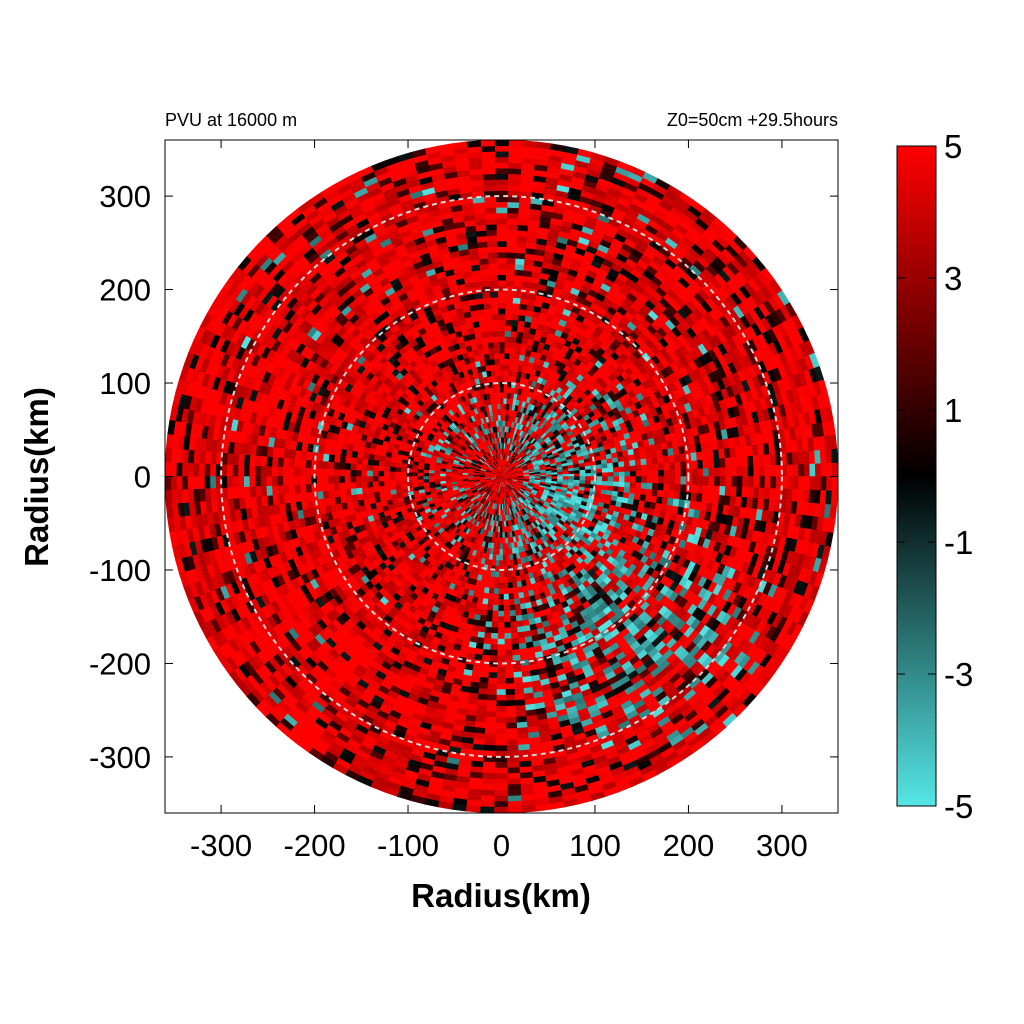 This screenshot has width=1024, height=1024. What do you see at coordinates (752, 120) in the screenshot?
I see `chart-title-right: Z0=50cm +29.5hours` at bounding box center [752, 120].